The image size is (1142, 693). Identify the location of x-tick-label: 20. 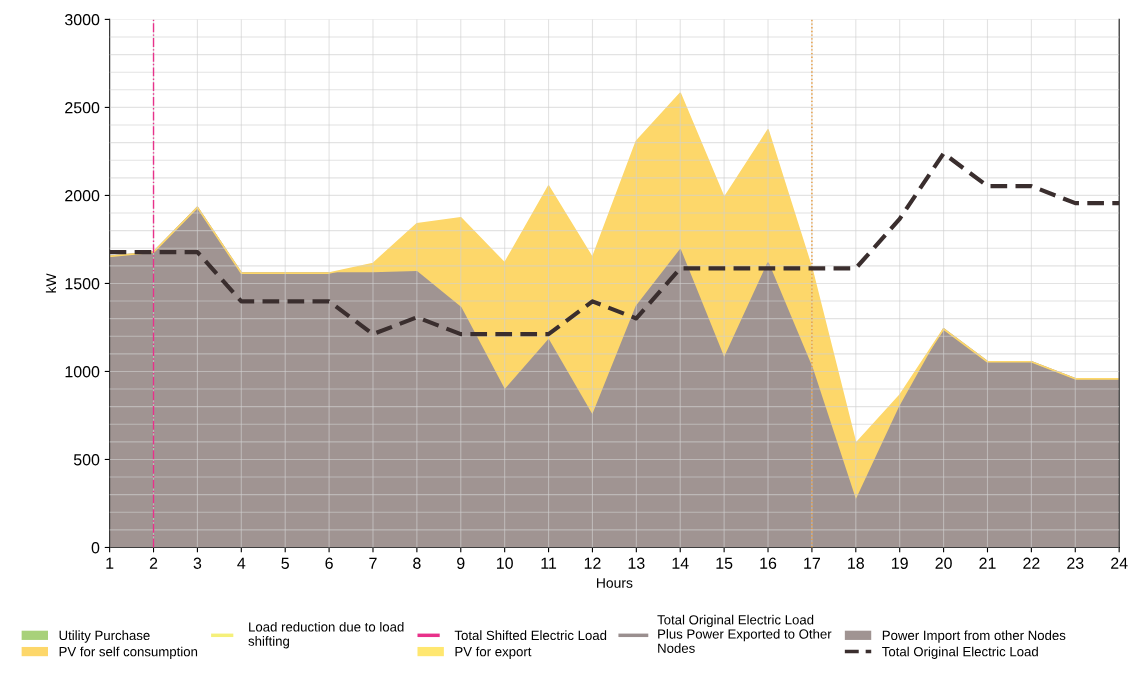
(943, 563).